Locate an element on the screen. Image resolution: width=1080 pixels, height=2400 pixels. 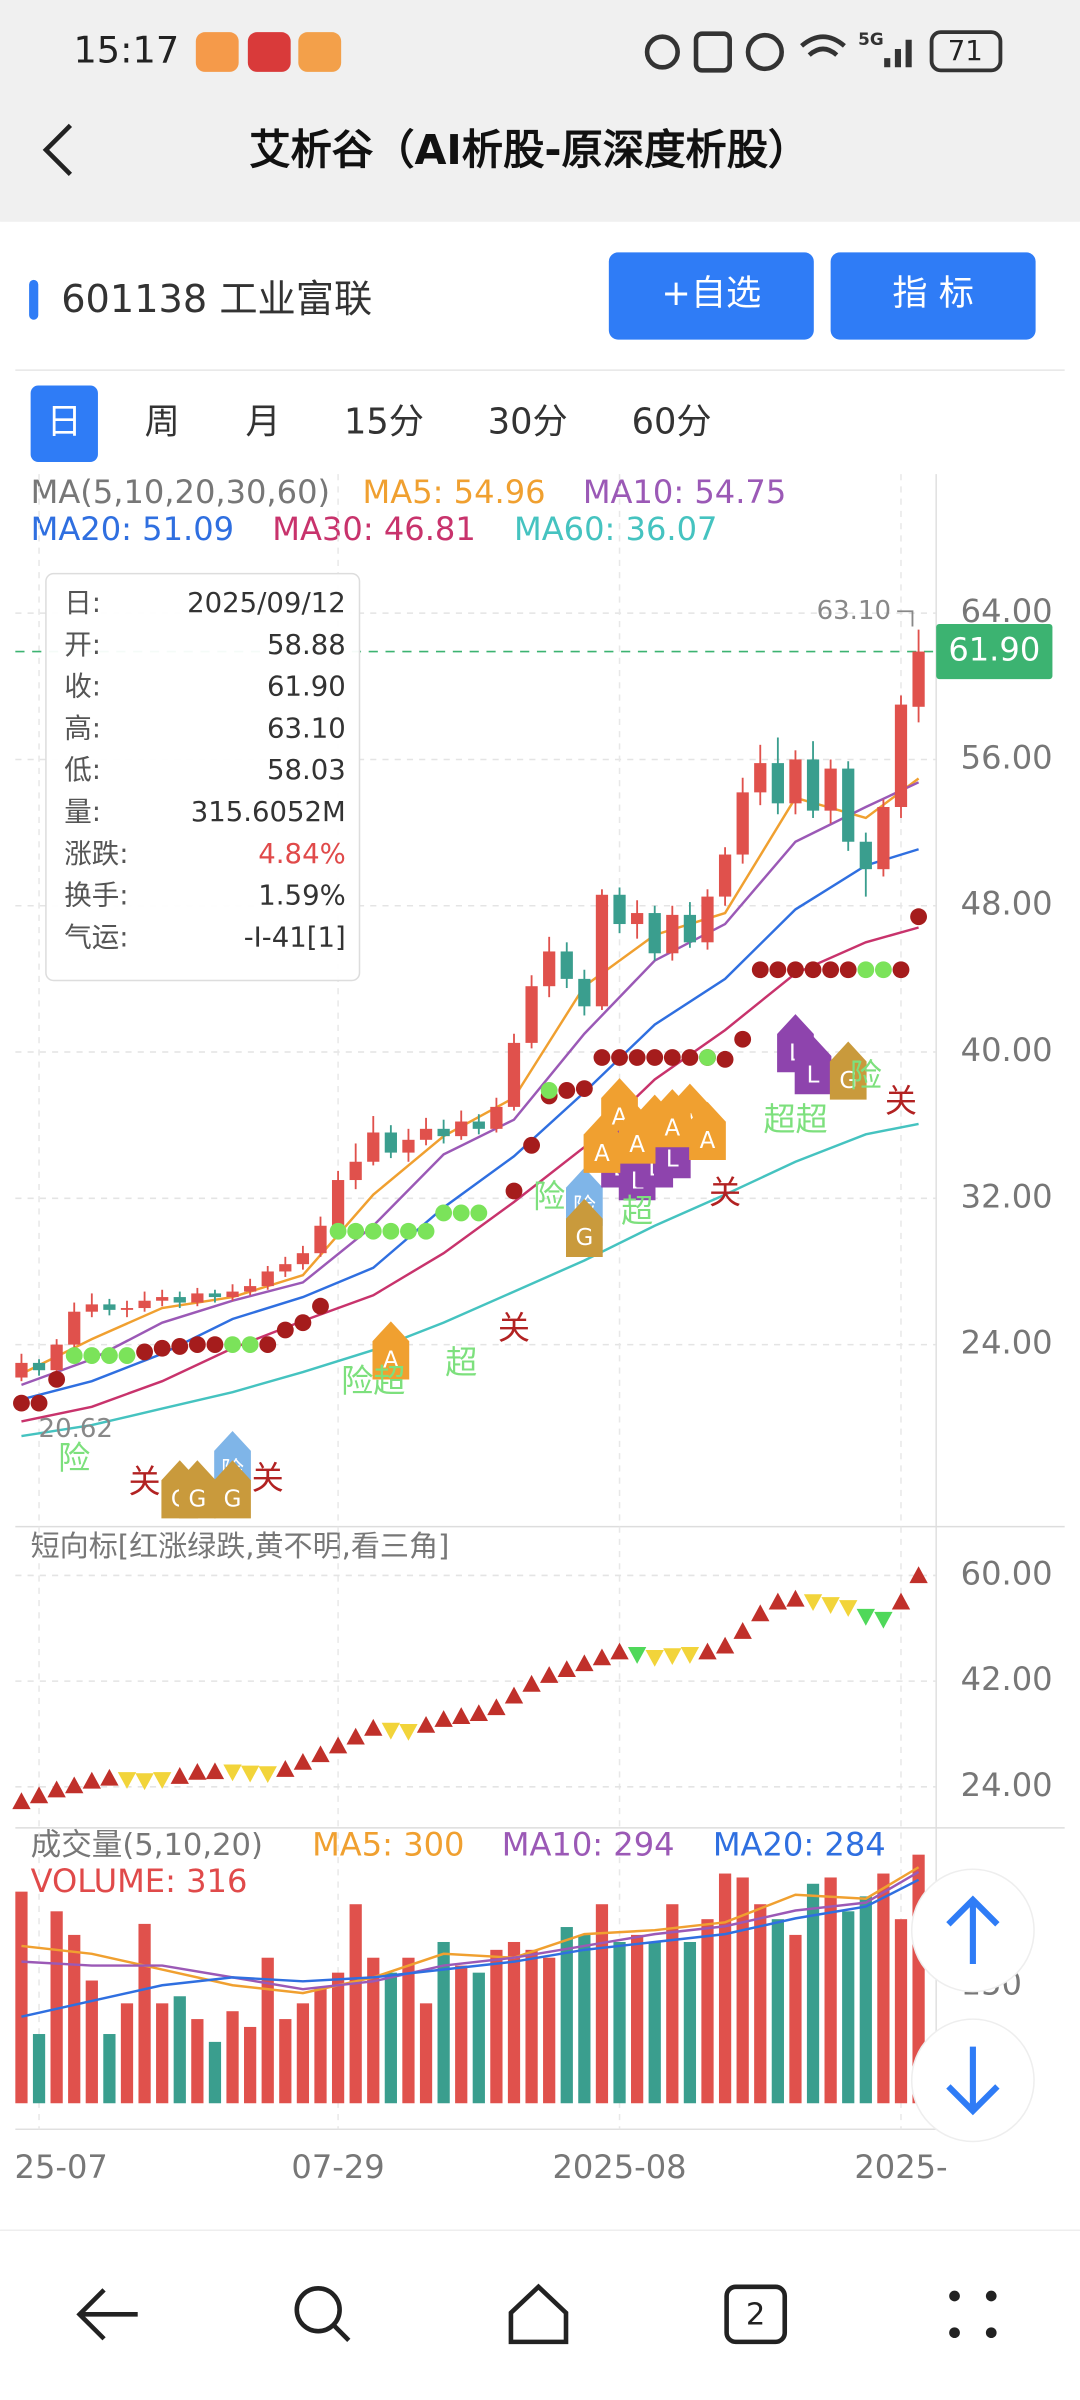
tab: 日 is located at coordinates (64, 422).